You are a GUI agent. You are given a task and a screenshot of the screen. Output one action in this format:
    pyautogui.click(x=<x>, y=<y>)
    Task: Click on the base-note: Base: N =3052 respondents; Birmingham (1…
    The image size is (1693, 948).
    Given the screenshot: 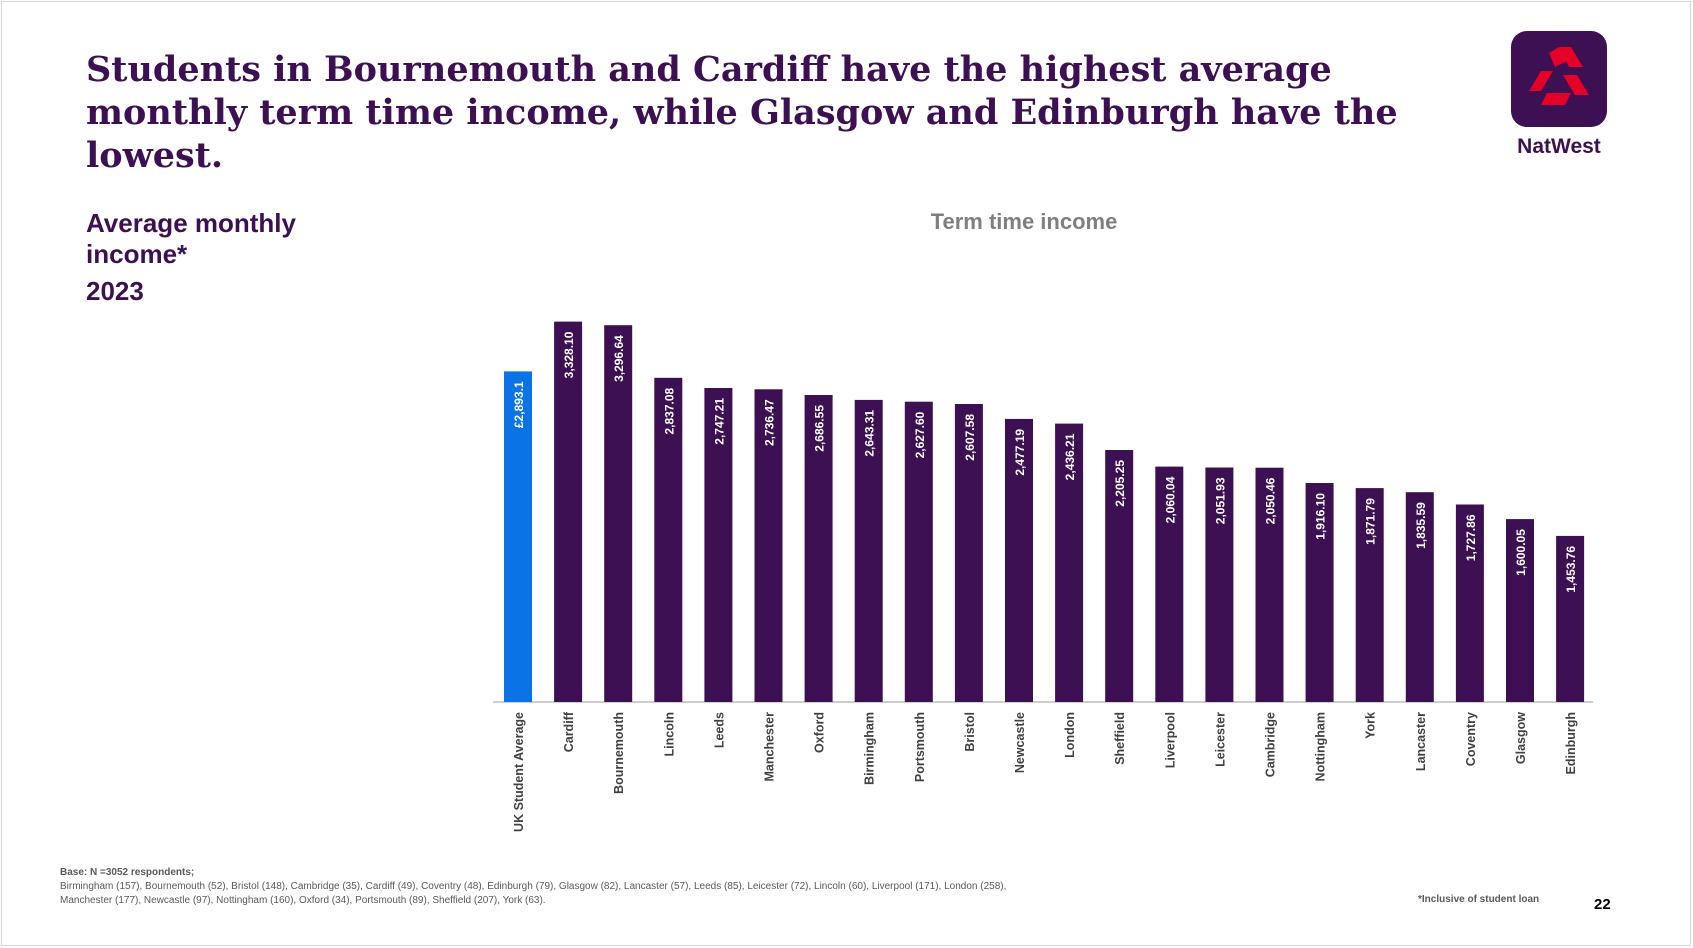 What is the action you would take?
    pyautogui.click(x=650, y=887)
    